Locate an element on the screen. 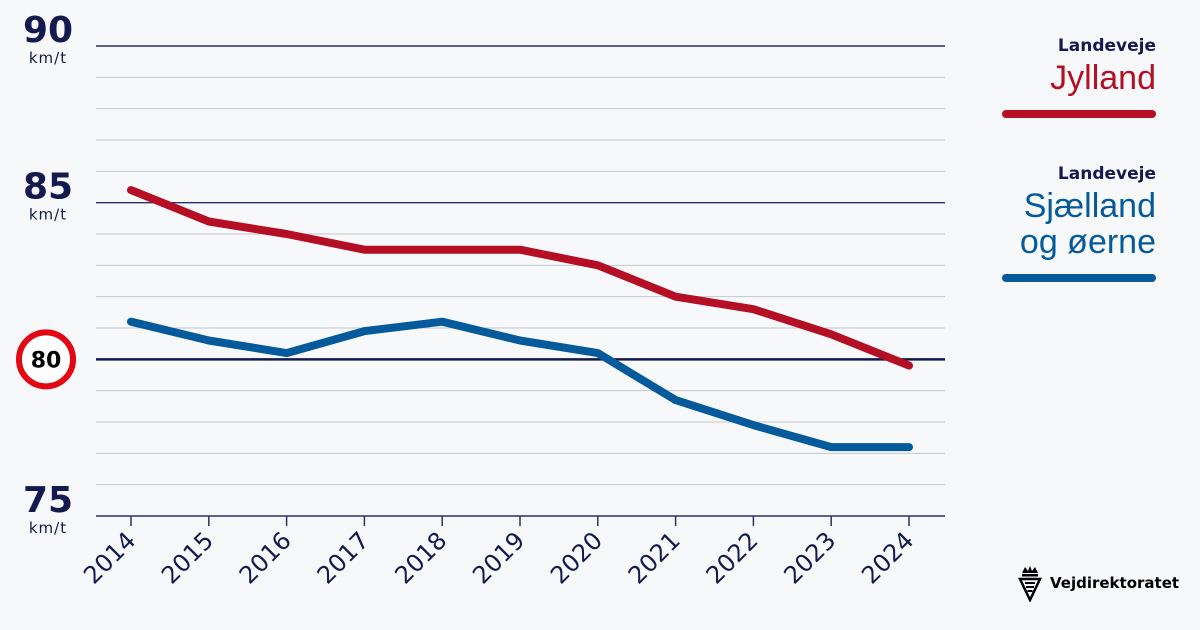 The width and height of the screenshot is (1200, 630). ytick-unit-90: km/t is located at coordinates (48, 58).